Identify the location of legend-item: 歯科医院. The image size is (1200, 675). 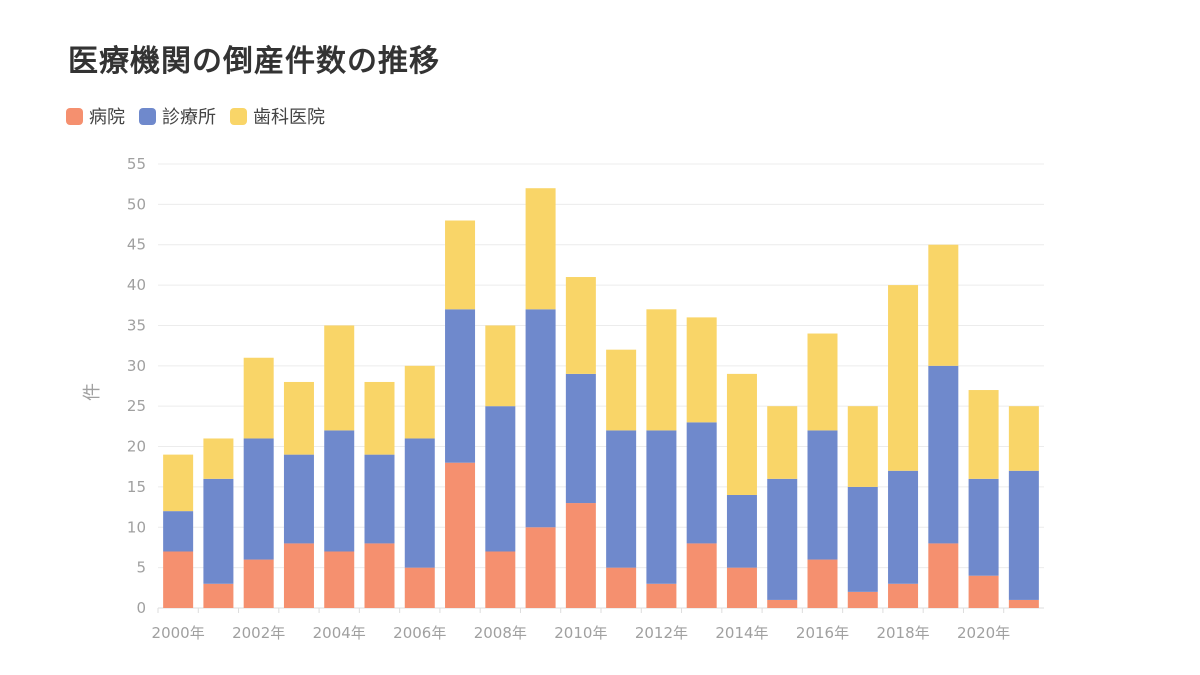
(277, 116).